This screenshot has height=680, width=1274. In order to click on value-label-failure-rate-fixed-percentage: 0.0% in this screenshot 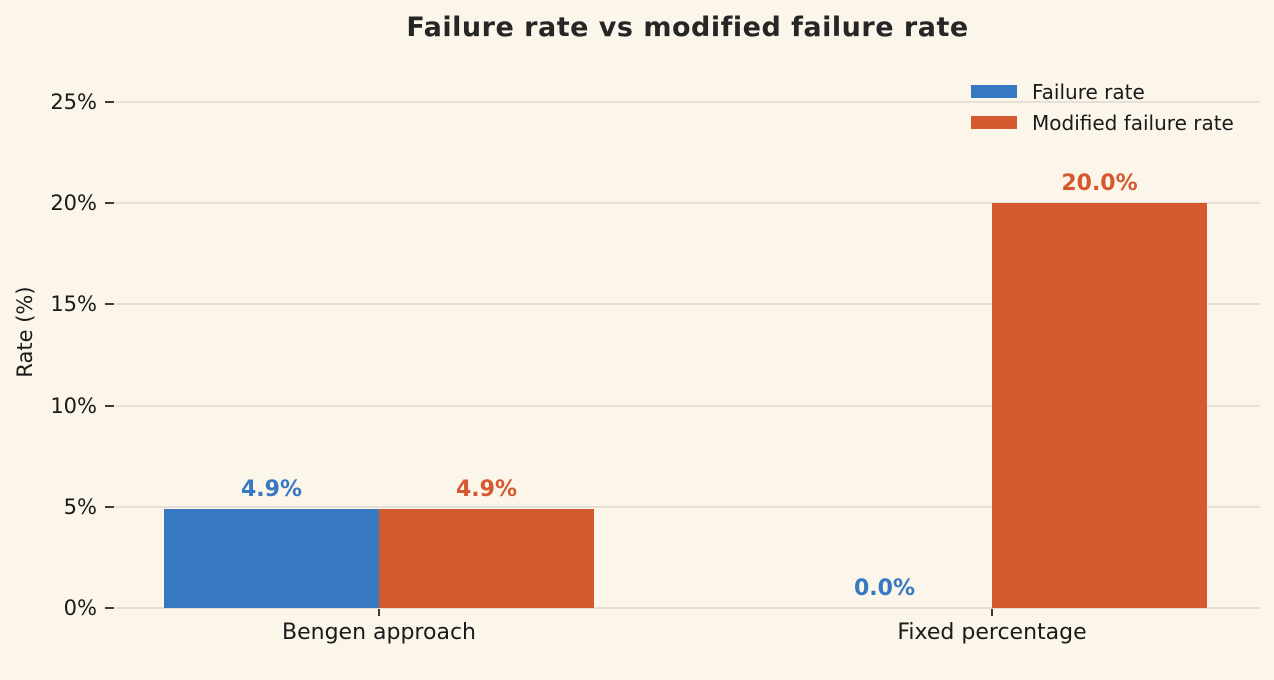, I will do `click(884, 588)`.